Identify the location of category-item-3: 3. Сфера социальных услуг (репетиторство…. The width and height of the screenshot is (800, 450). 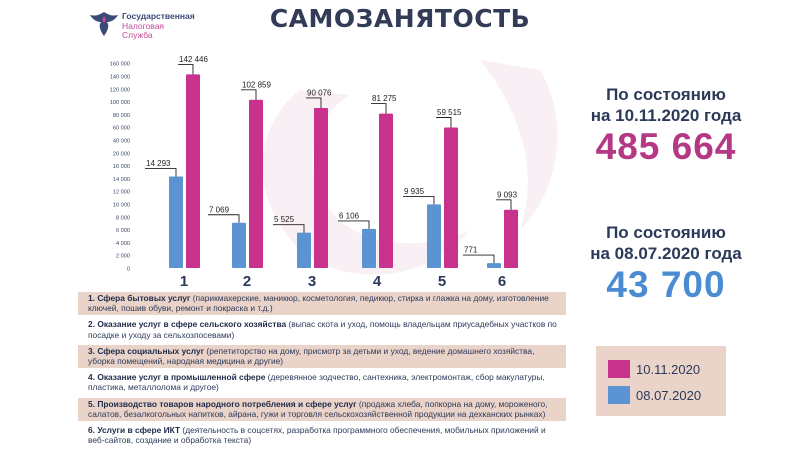
(322, 356).